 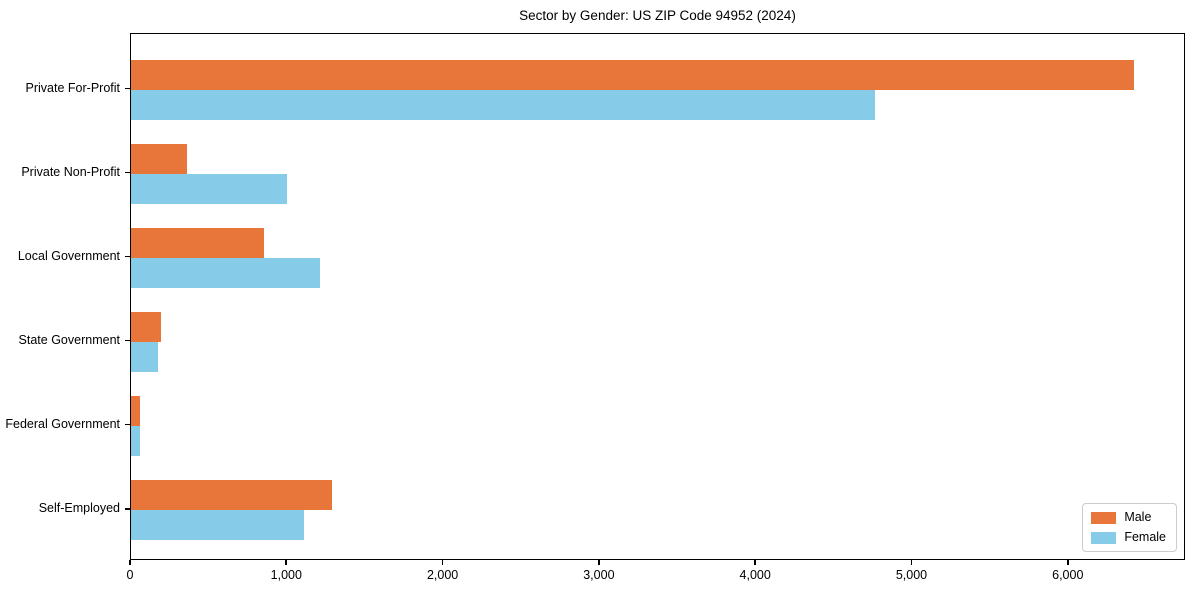 I want to click on legend-swatch-female, so click(x=1104, y=537).